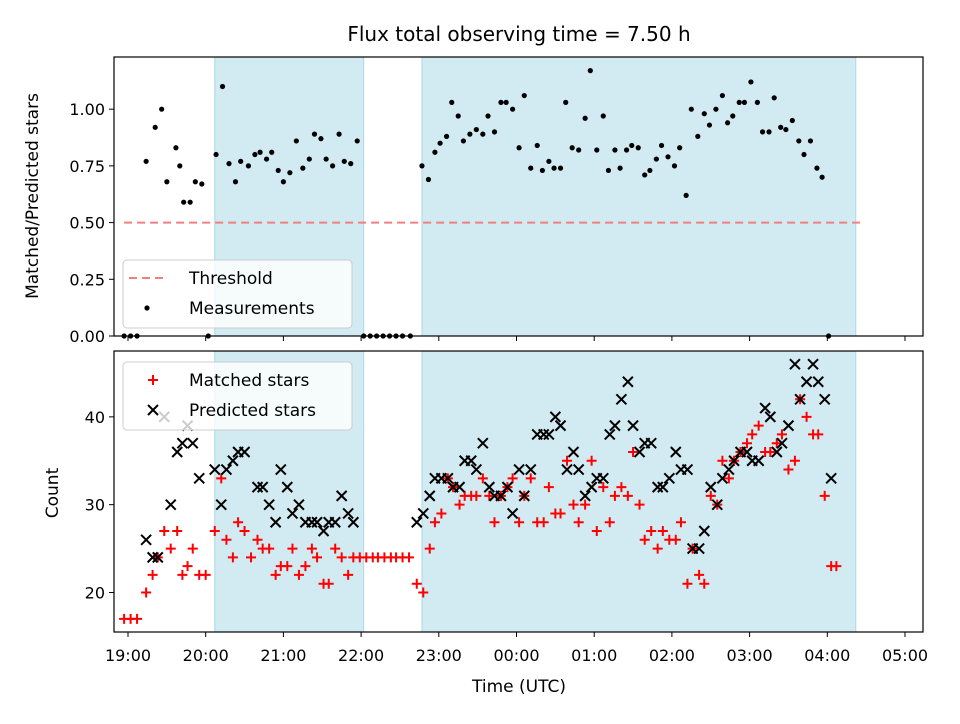  I want to click on legend-bottom-box, so click(237, 396).